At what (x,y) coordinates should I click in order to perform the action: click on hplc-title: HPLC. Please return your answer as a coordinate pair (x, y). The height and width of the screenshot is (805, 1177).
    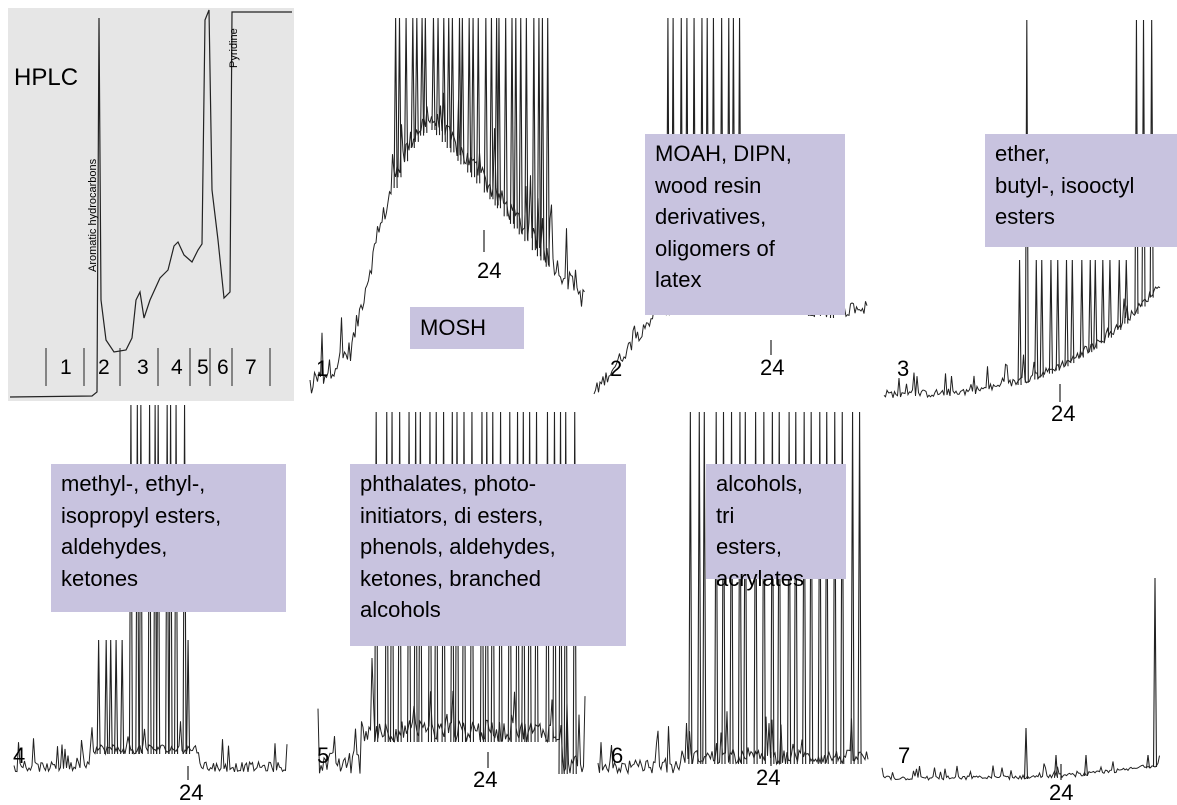
    Looking at the image, I should click on (46, 77).